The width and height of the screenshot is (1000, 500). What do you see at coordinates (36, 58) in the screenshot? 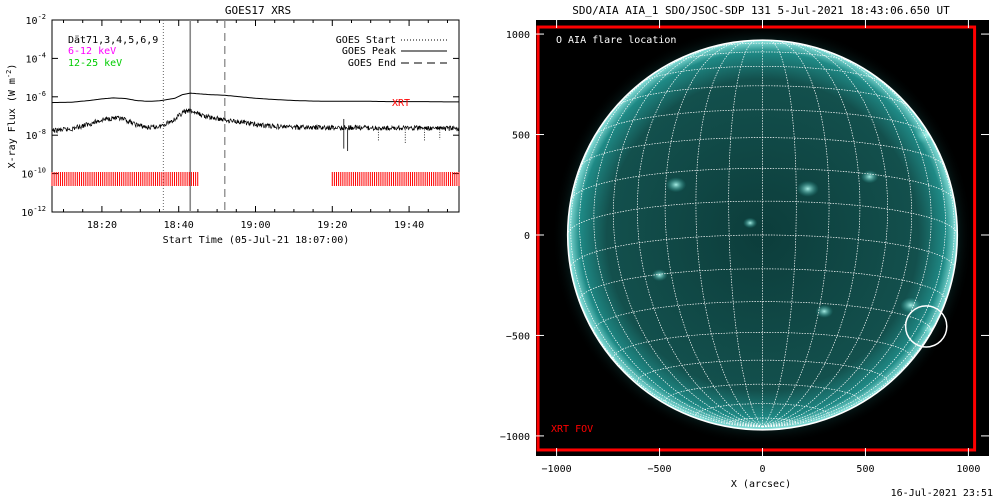
I see `goes-y-tick-label: 10⁻⁴` at bounding box center [36, 58].